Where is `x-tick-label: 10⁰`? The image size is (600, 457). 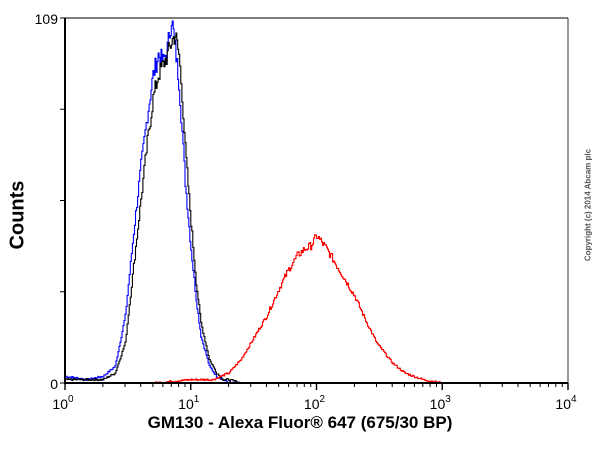
x-tick-label: 10⁰ is located at coordinates (63, 403).